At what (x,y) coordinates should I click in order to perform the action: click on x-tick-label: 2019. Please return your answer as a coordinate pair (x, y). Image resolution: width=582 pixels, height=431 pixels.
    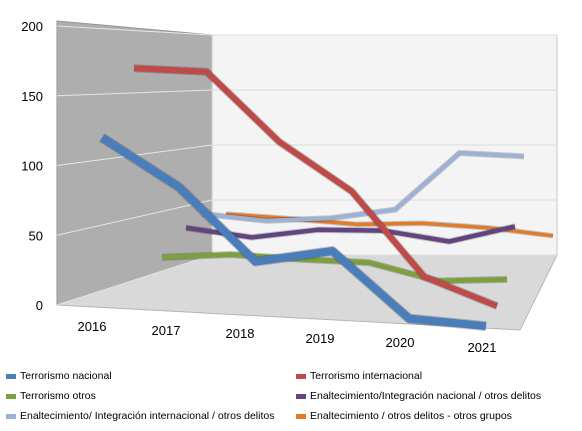
    Looking at the image, I should click on (320, 338).